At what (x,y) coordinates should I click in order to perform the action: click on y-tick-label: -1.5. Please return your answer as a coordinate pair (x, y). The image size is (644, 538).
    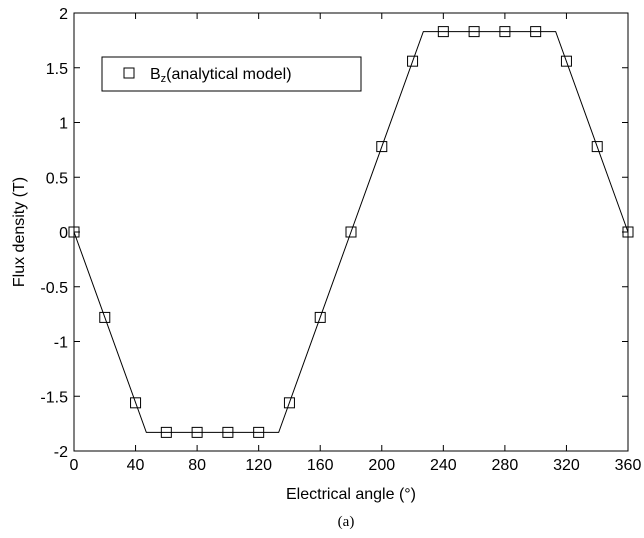
    Looking at the image, I should click on (54, 397).